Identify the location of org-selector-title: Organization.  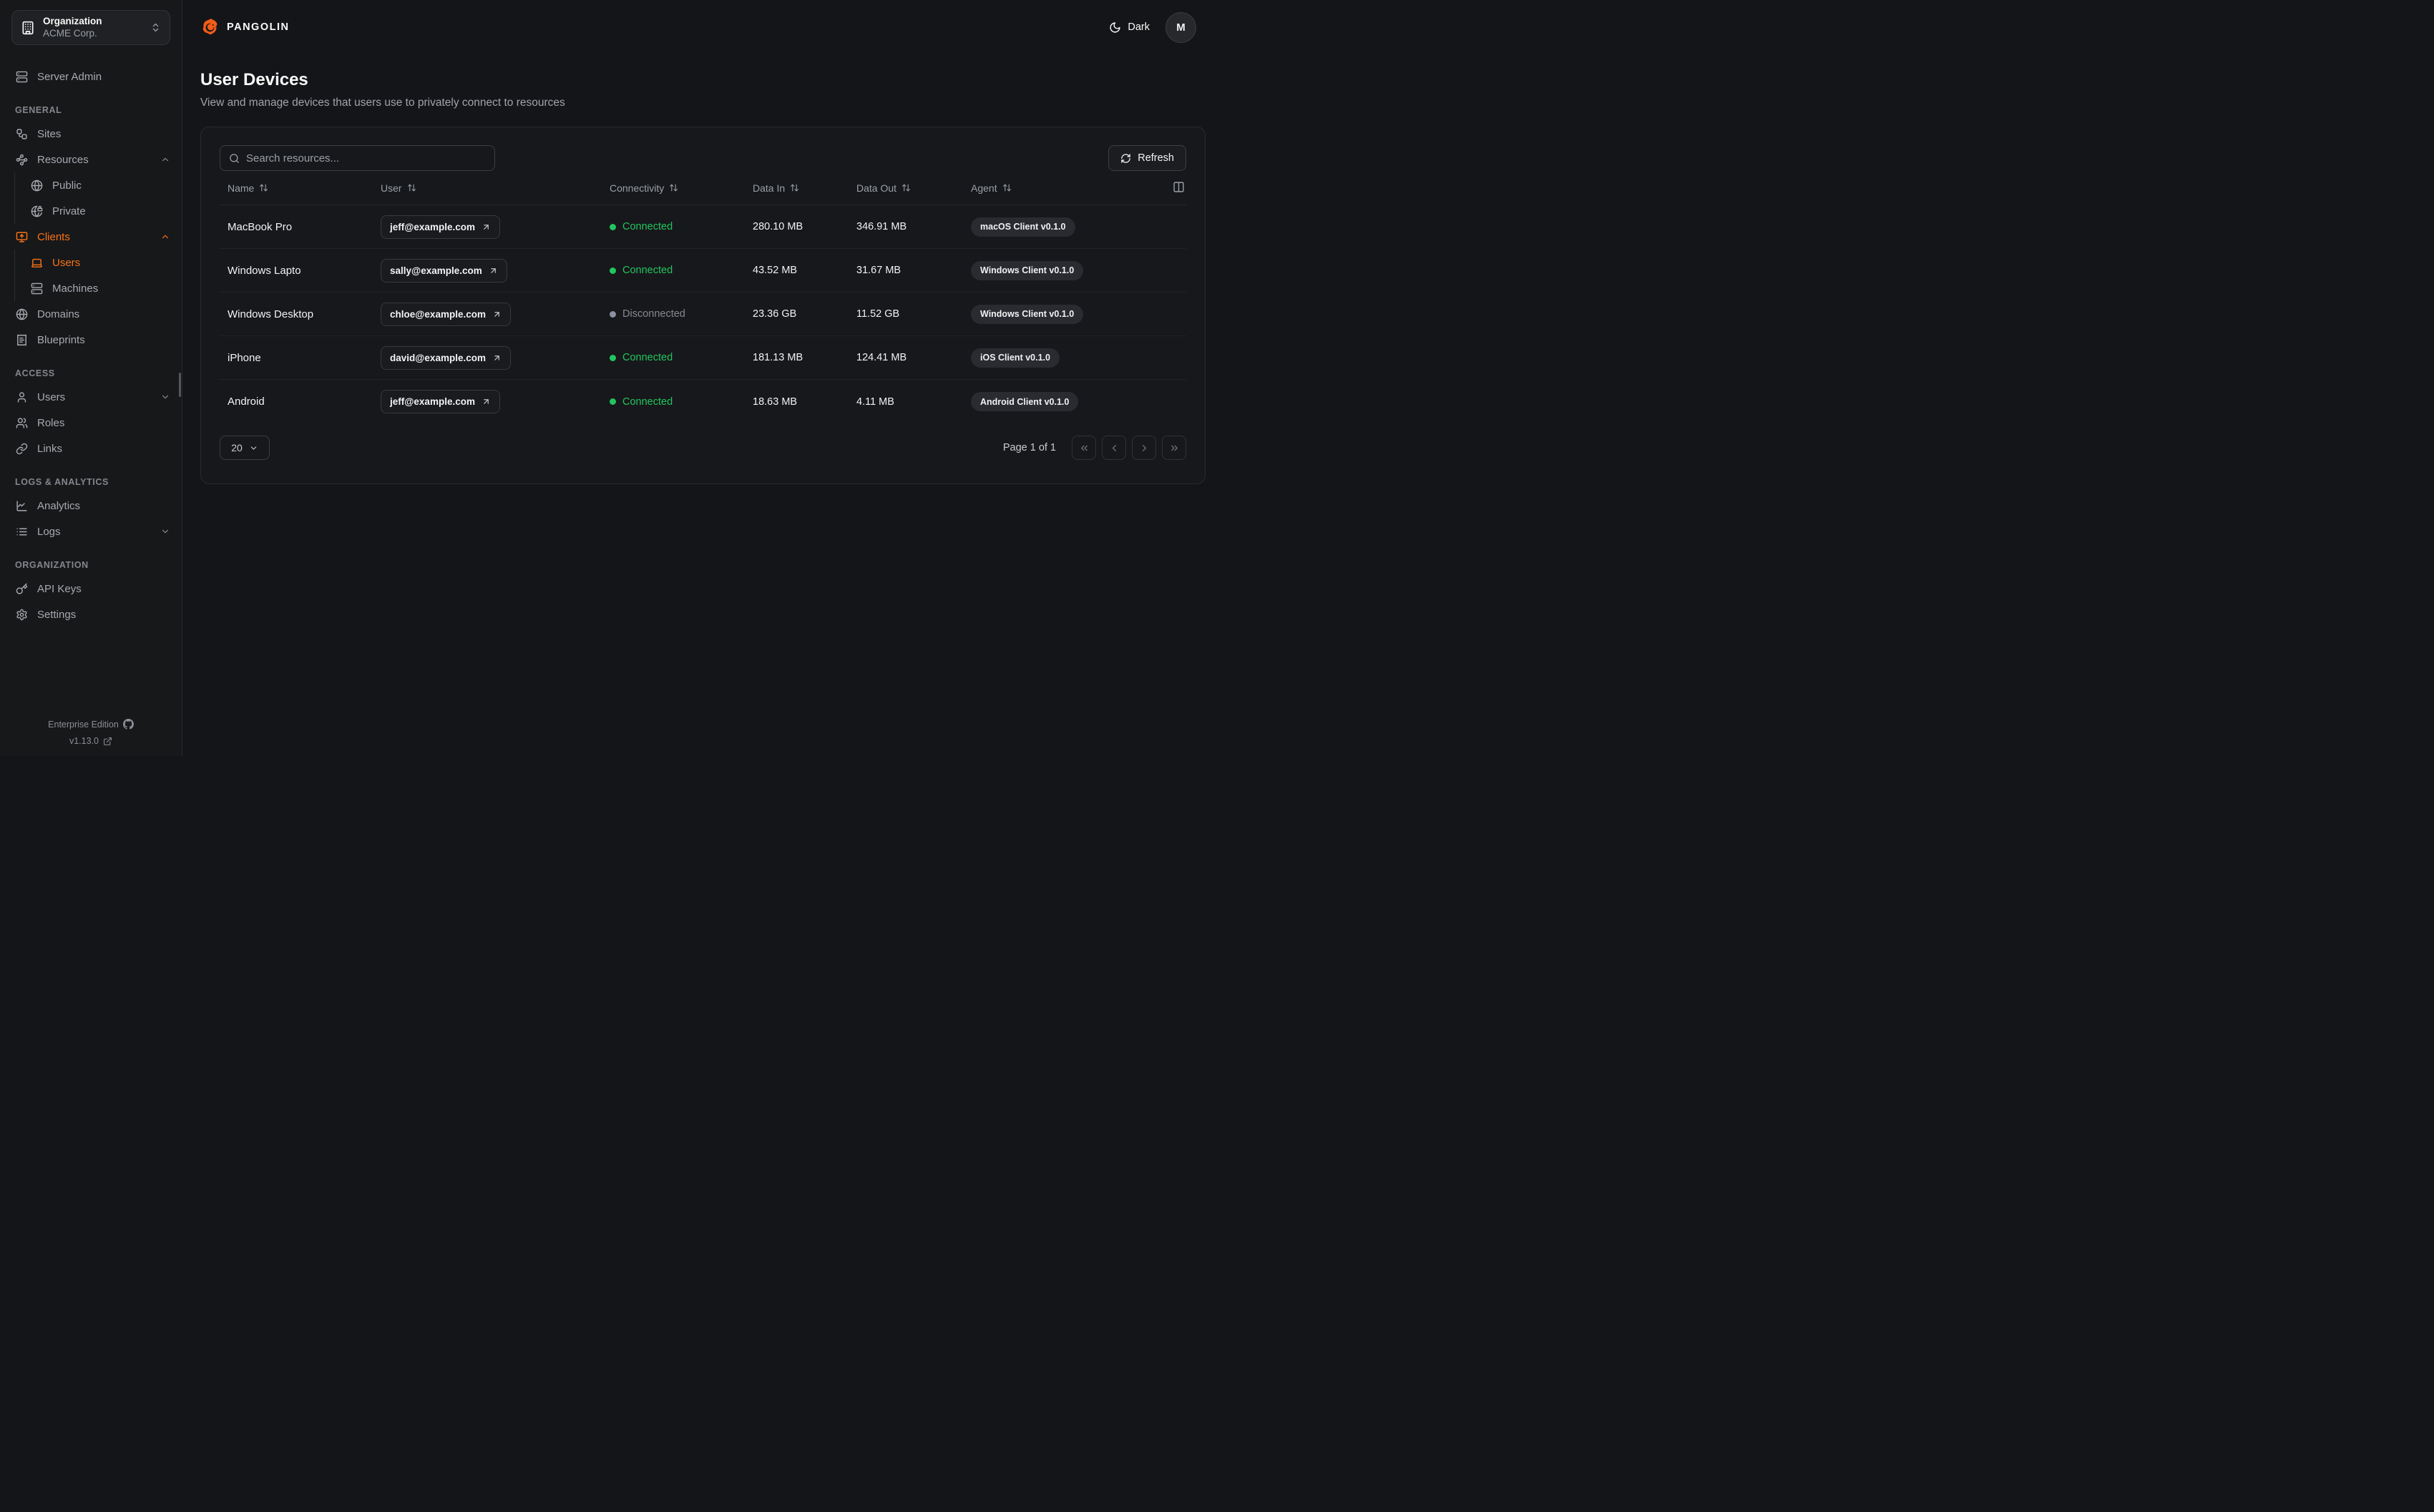
(72, 20).